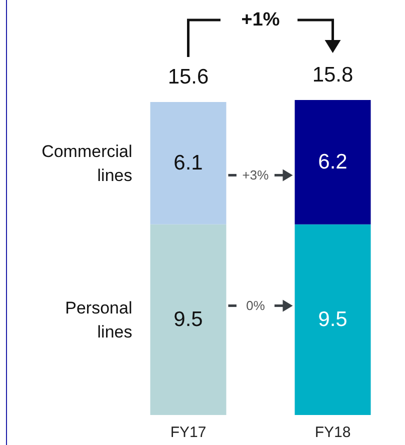 Image resolution: width=405 pixels, height=445 pixels. What do you see at coordinates (256, 175) in the screenshot?
I see `annotation: +3%` at bounding box center [256, 175].